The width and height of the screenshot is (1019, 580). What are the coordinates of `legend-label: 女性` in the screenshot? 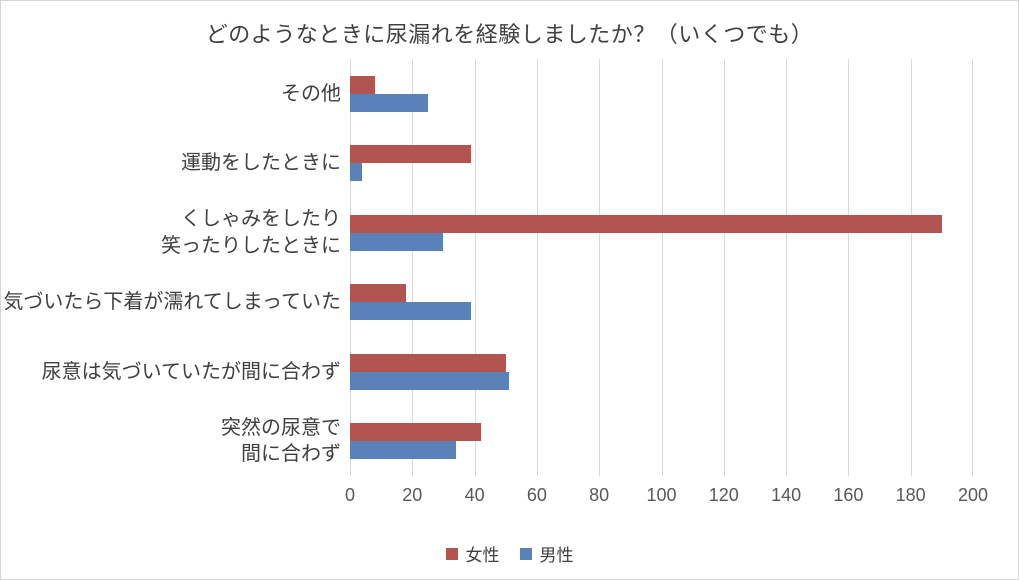 It's located at (482, 555).